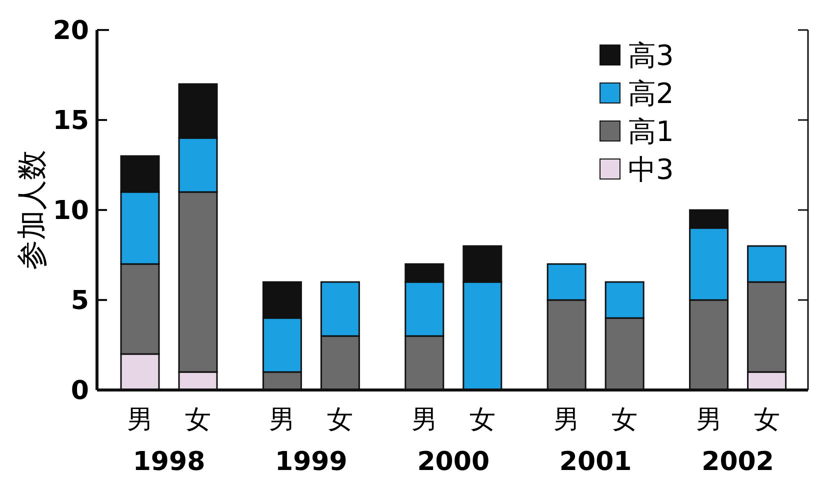 Image resolution: width=813 pixels, height=481 pixels. What do you see at coordinates (32, 210) in the screenshot?
I see `y-axis-title: 参加人数` at bounding box center [32, 210].